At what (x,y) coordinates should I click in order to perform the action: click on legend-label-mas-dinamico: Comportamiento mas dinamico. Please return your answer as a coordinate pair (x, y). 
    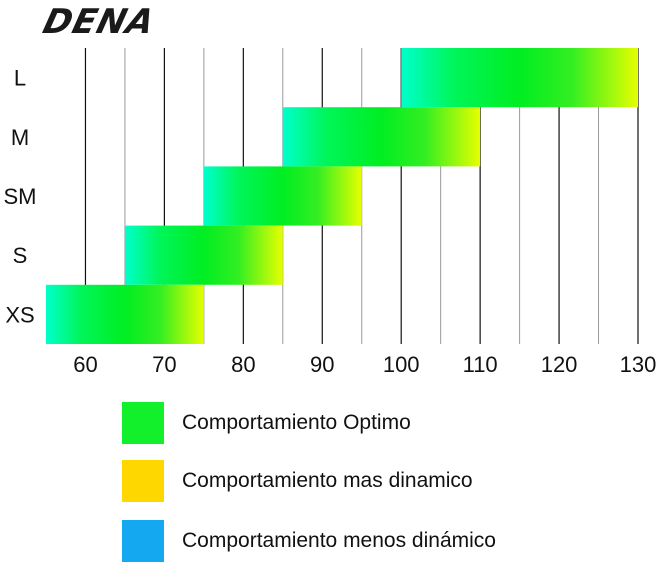
    Looking at the image, I should click on (327, 480).